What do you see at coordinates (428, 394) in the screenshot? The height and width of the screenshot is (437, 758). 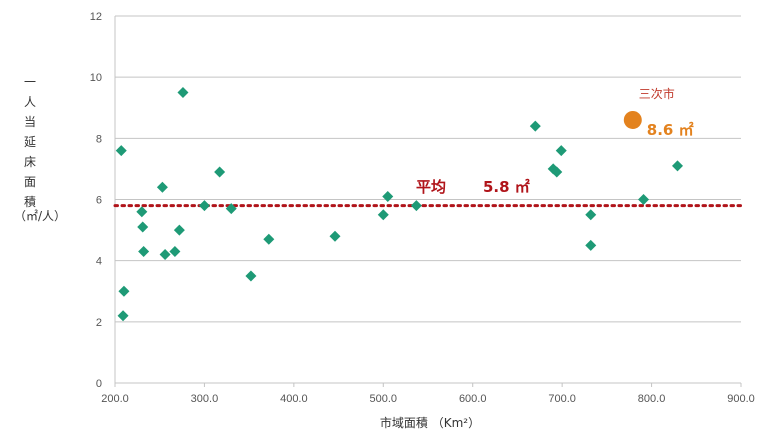 I see `x-axis-ticks: 200.0 300.0 400.0 500.0 600.0 700.0 800.0 900.0` at bounding box center [428, 394].